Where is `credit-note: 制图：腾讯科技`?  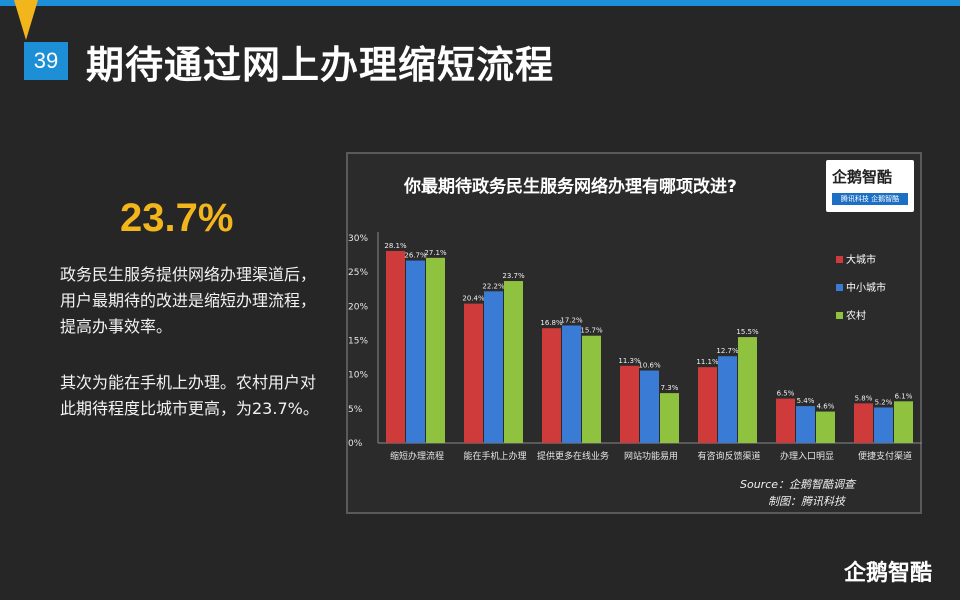 credit-note: 制图：腾讯科技 is located at coordinates (806, 501).